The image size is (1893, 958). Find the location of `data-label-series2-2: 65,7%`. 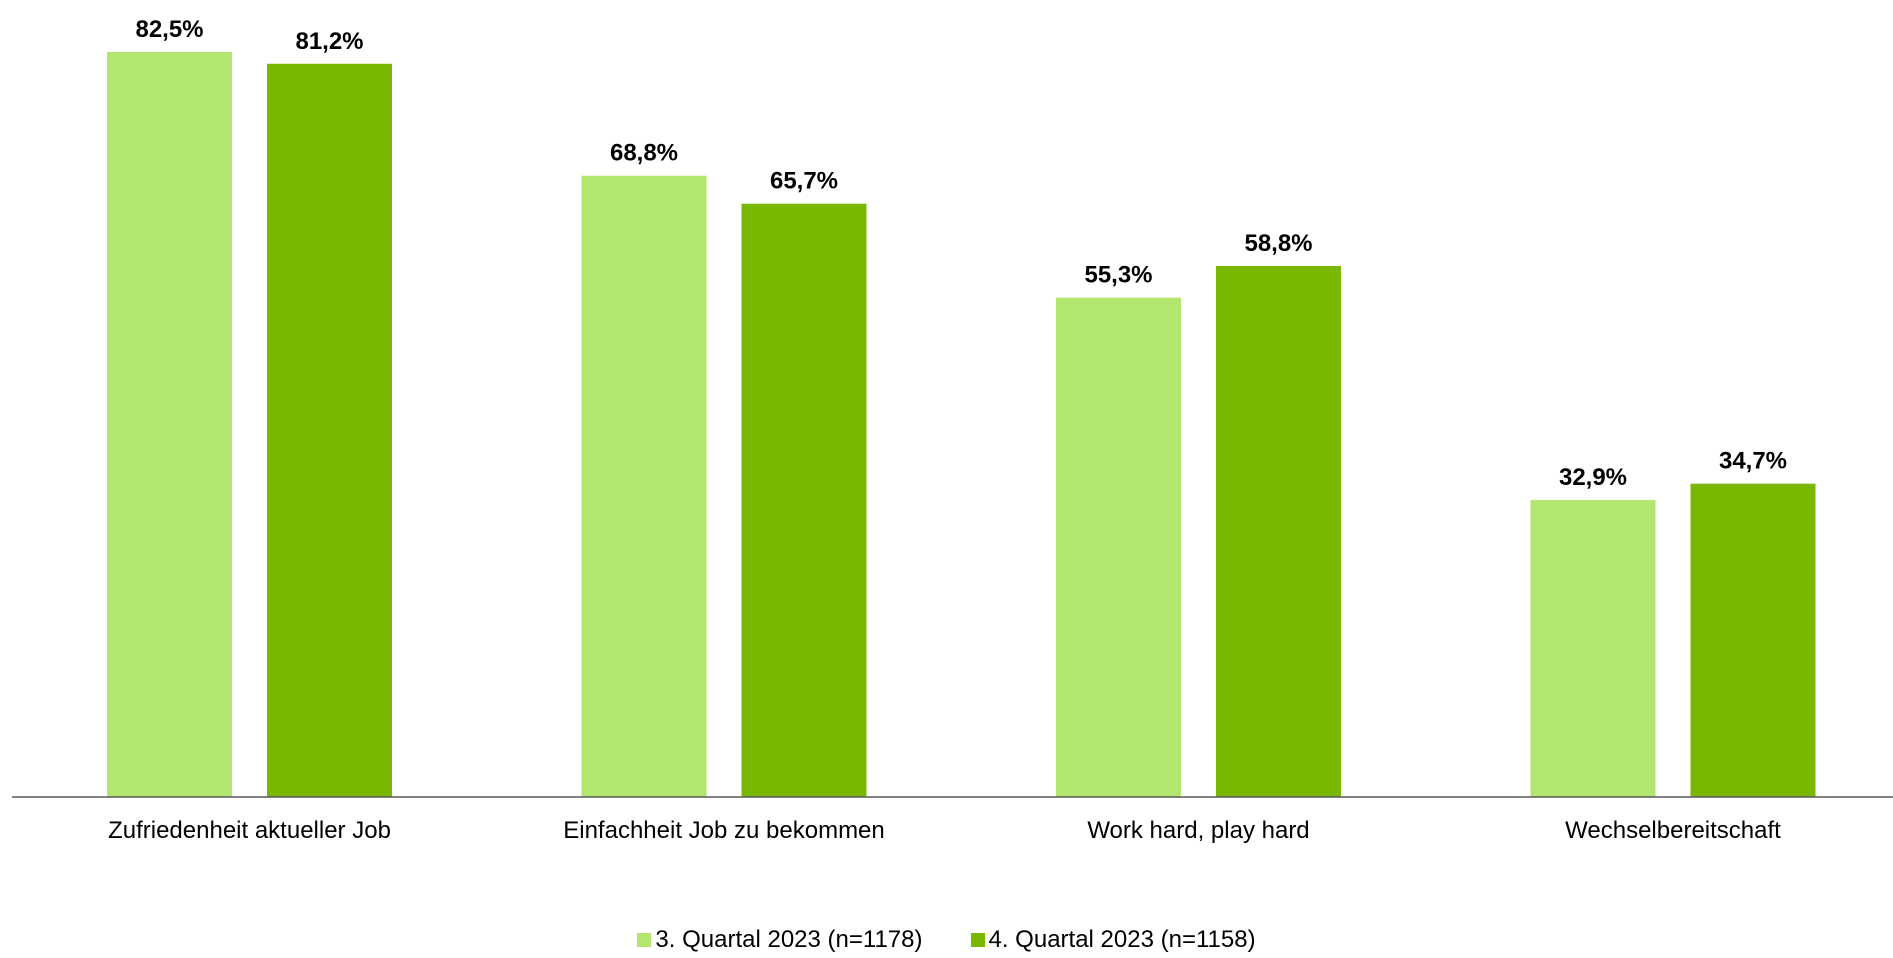

data-label-series2-2: 65,7% is located at coordinates (804, 181).